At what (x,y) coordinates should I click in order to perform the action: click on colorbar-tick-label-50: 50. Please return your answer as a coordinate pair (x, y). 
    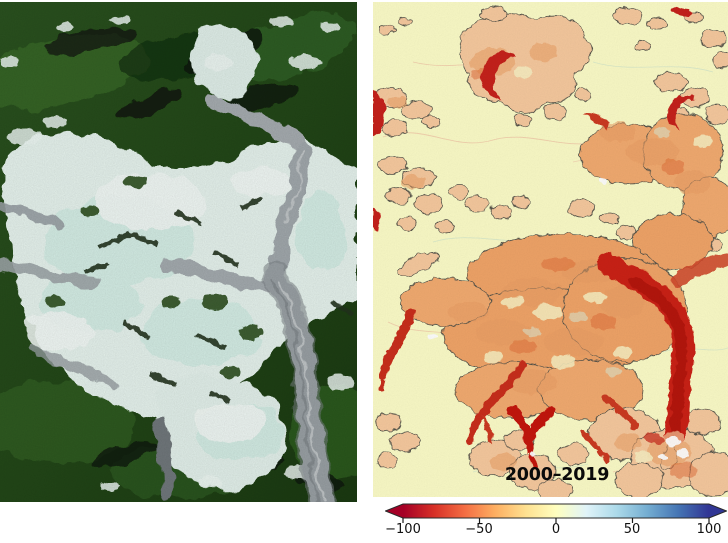
    Looking at the image, I should click on (632, 529).